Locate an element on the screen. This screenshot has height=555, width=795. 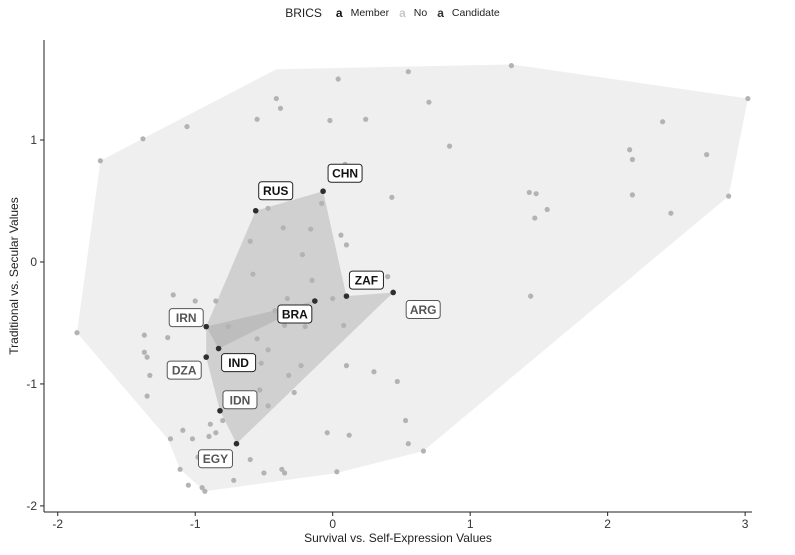
point-label-text: RUS is located at coordinates (275, 191).